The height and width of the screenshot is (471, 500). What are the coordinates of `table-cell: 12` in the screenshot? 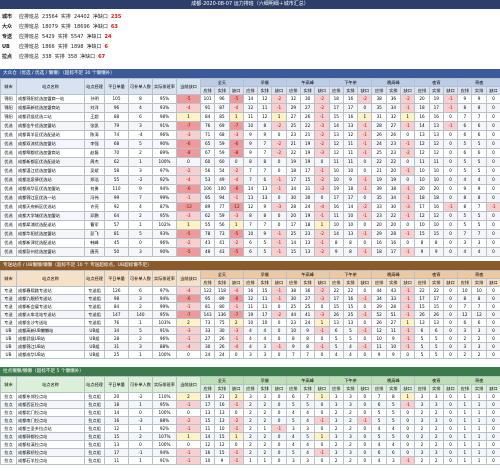 It's located at (336, 144).